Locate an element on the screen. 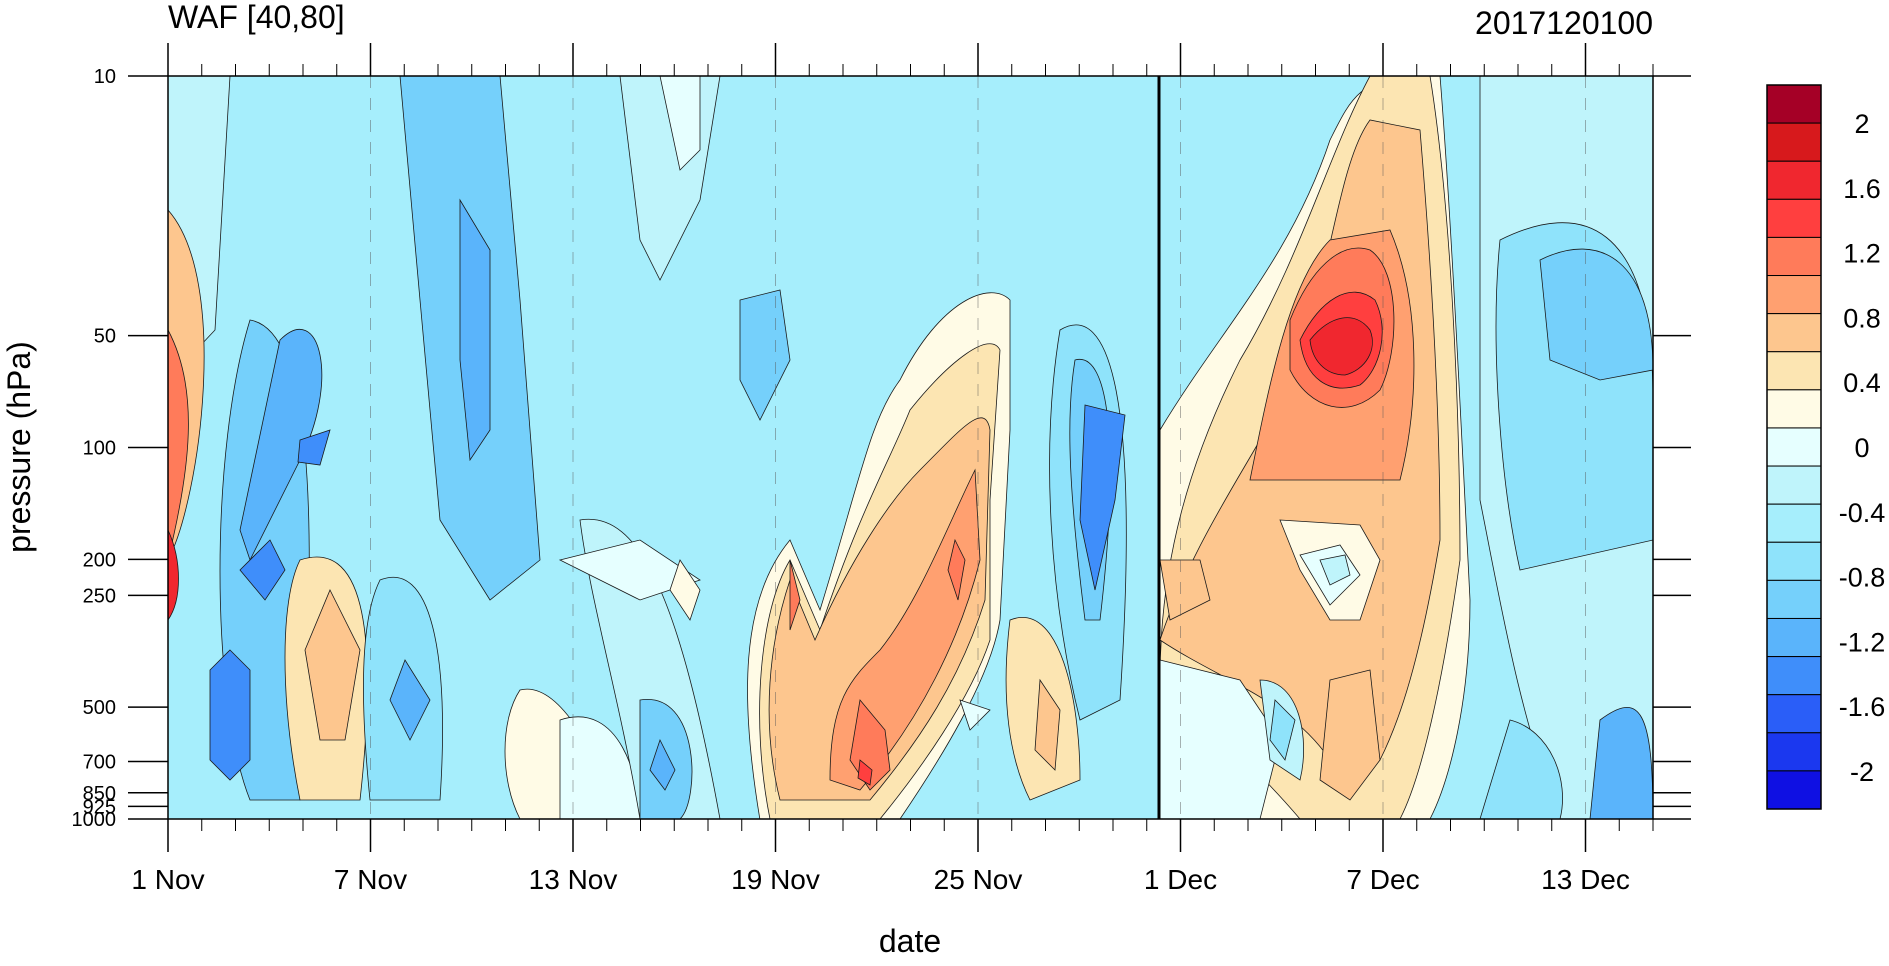  colorbar-label: 1.2 is located at coordinates (1862, 254).